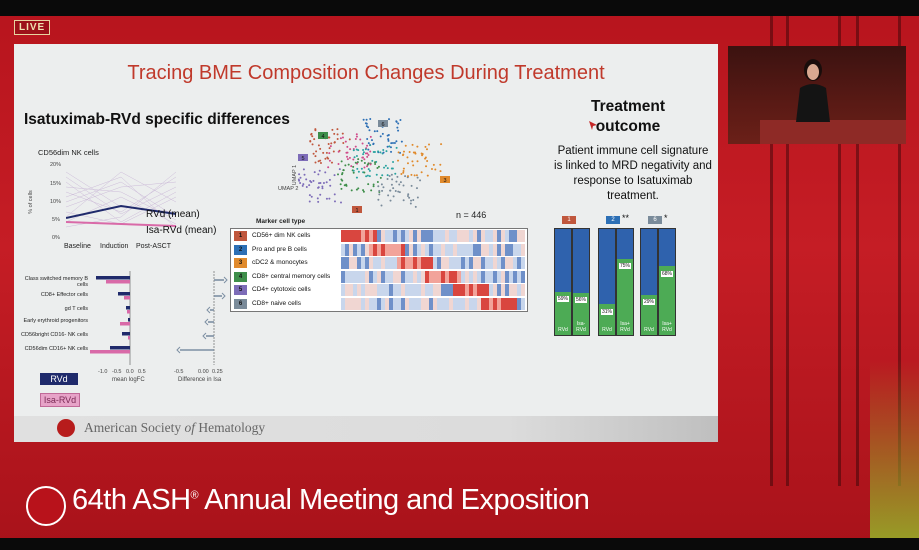  I want to click on bar-segment-blue, so click(581, 261).